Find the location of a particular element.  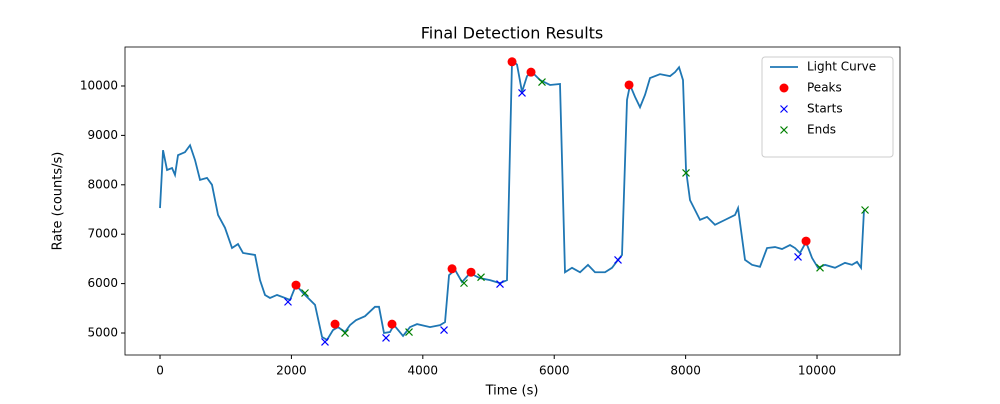

y-tick-label: 7000 is located at coordinates (102, 234).